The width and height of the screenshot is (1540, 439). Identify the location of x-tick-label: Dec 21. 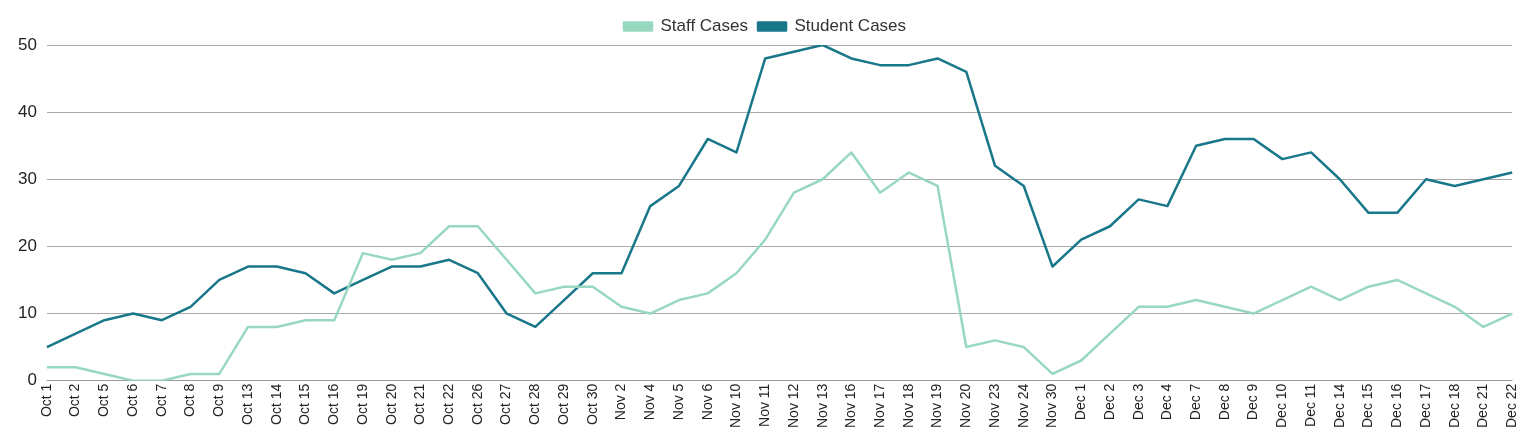
(1482, 405).